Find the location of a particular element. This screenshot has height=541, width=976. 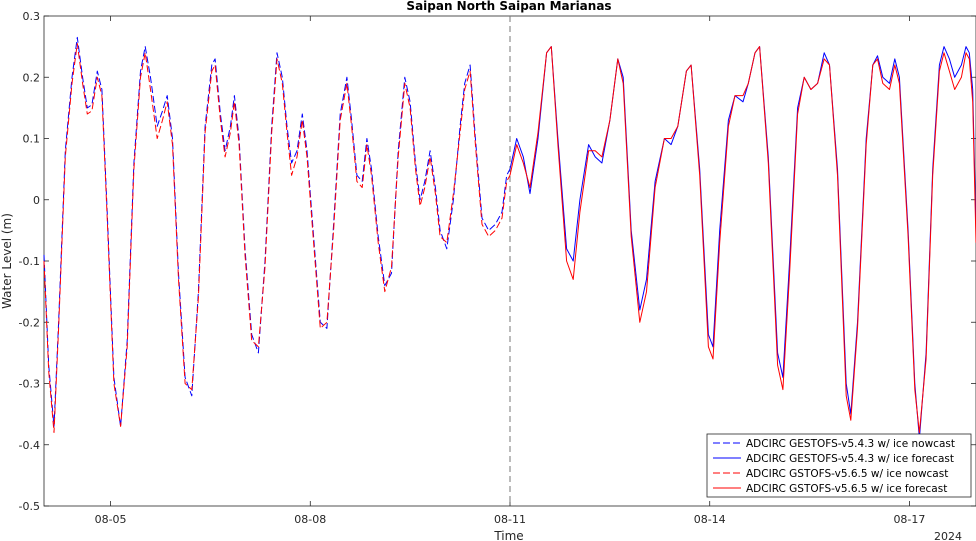

x-axis-label: Time is located at coordinates (508, 535).